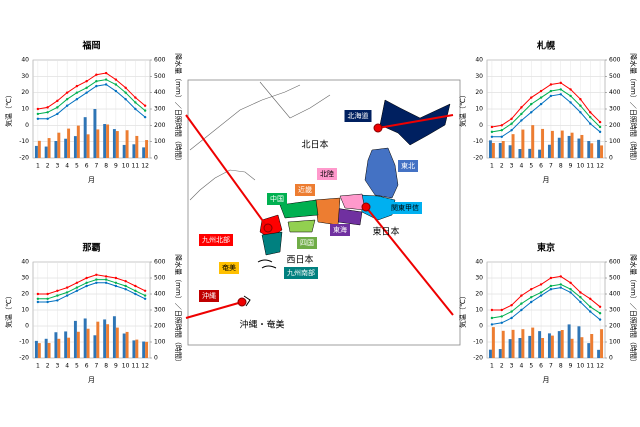  I want to click on y2-axis-label: 降水量（mm）／日照時間（時間）, so click(633, 109).